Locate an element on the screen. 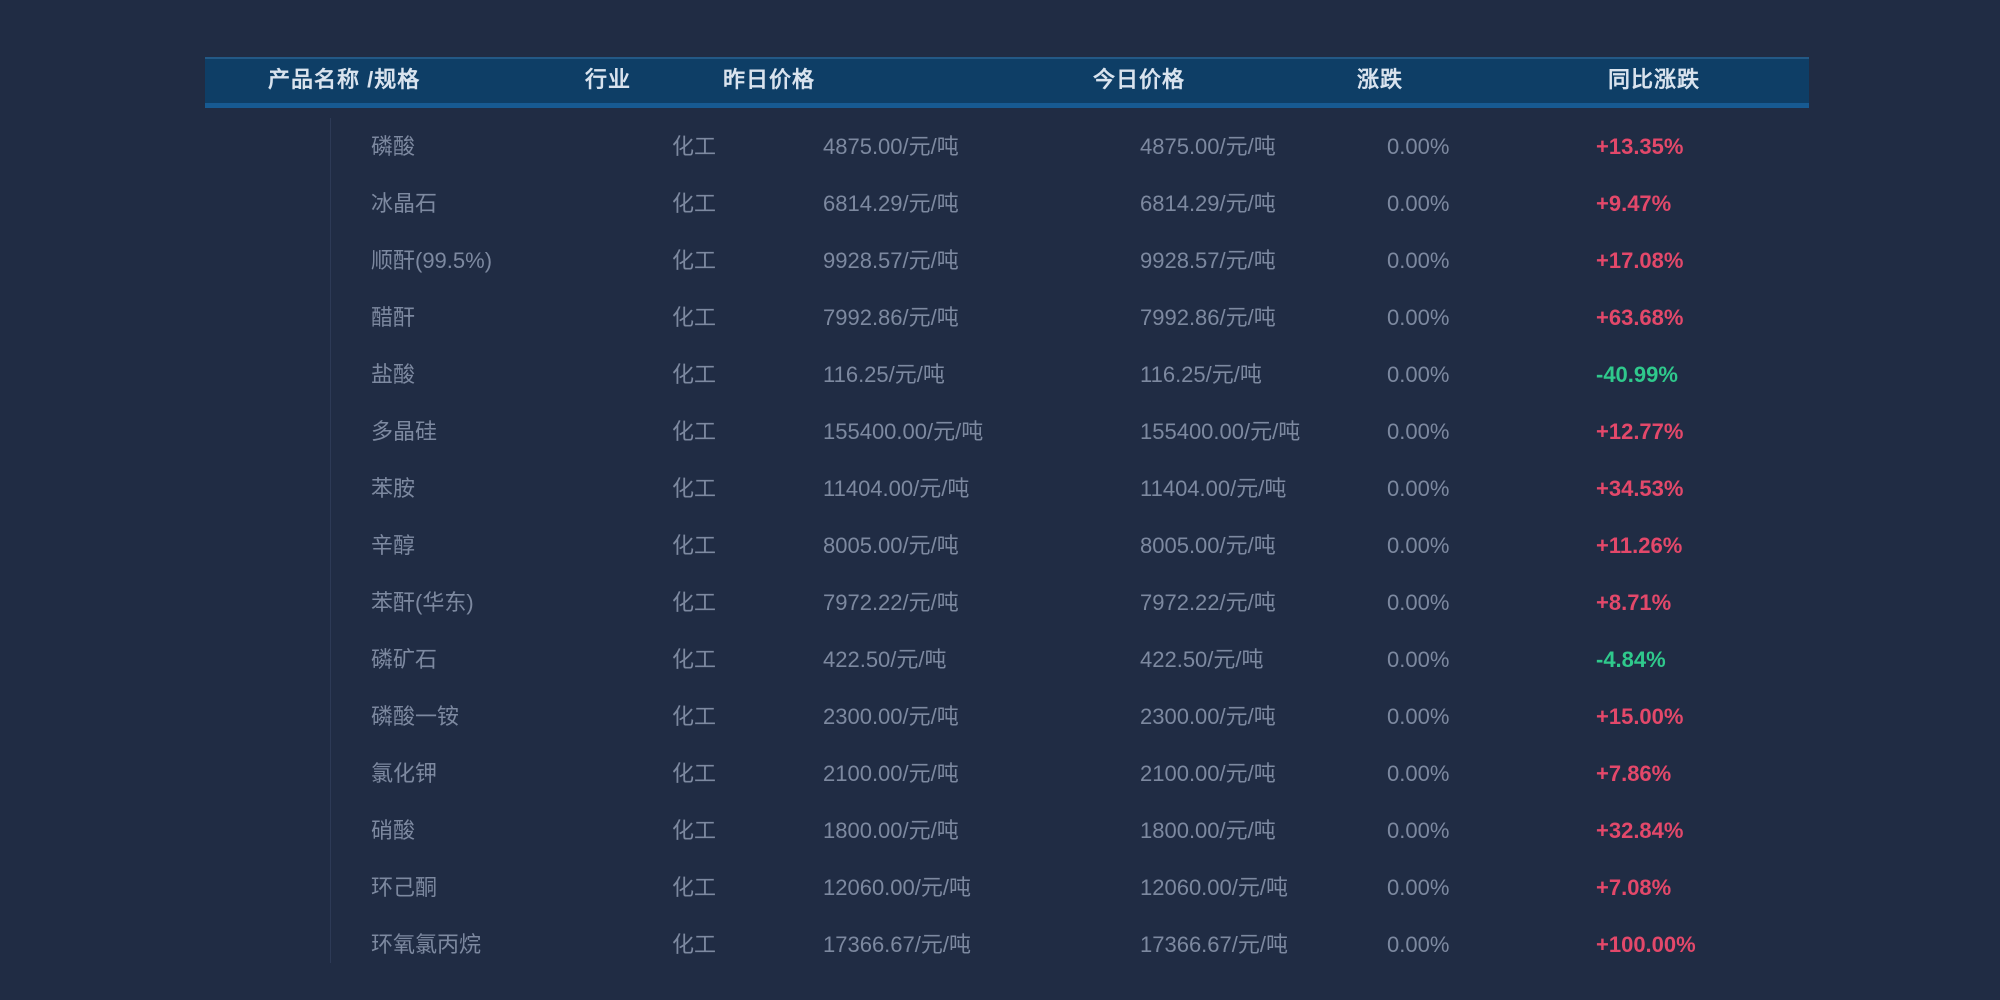 This screenshot has height=1000, width=2000. cell-today-price: 17366.67/元/吨 is located at coordinates (1214, 944).